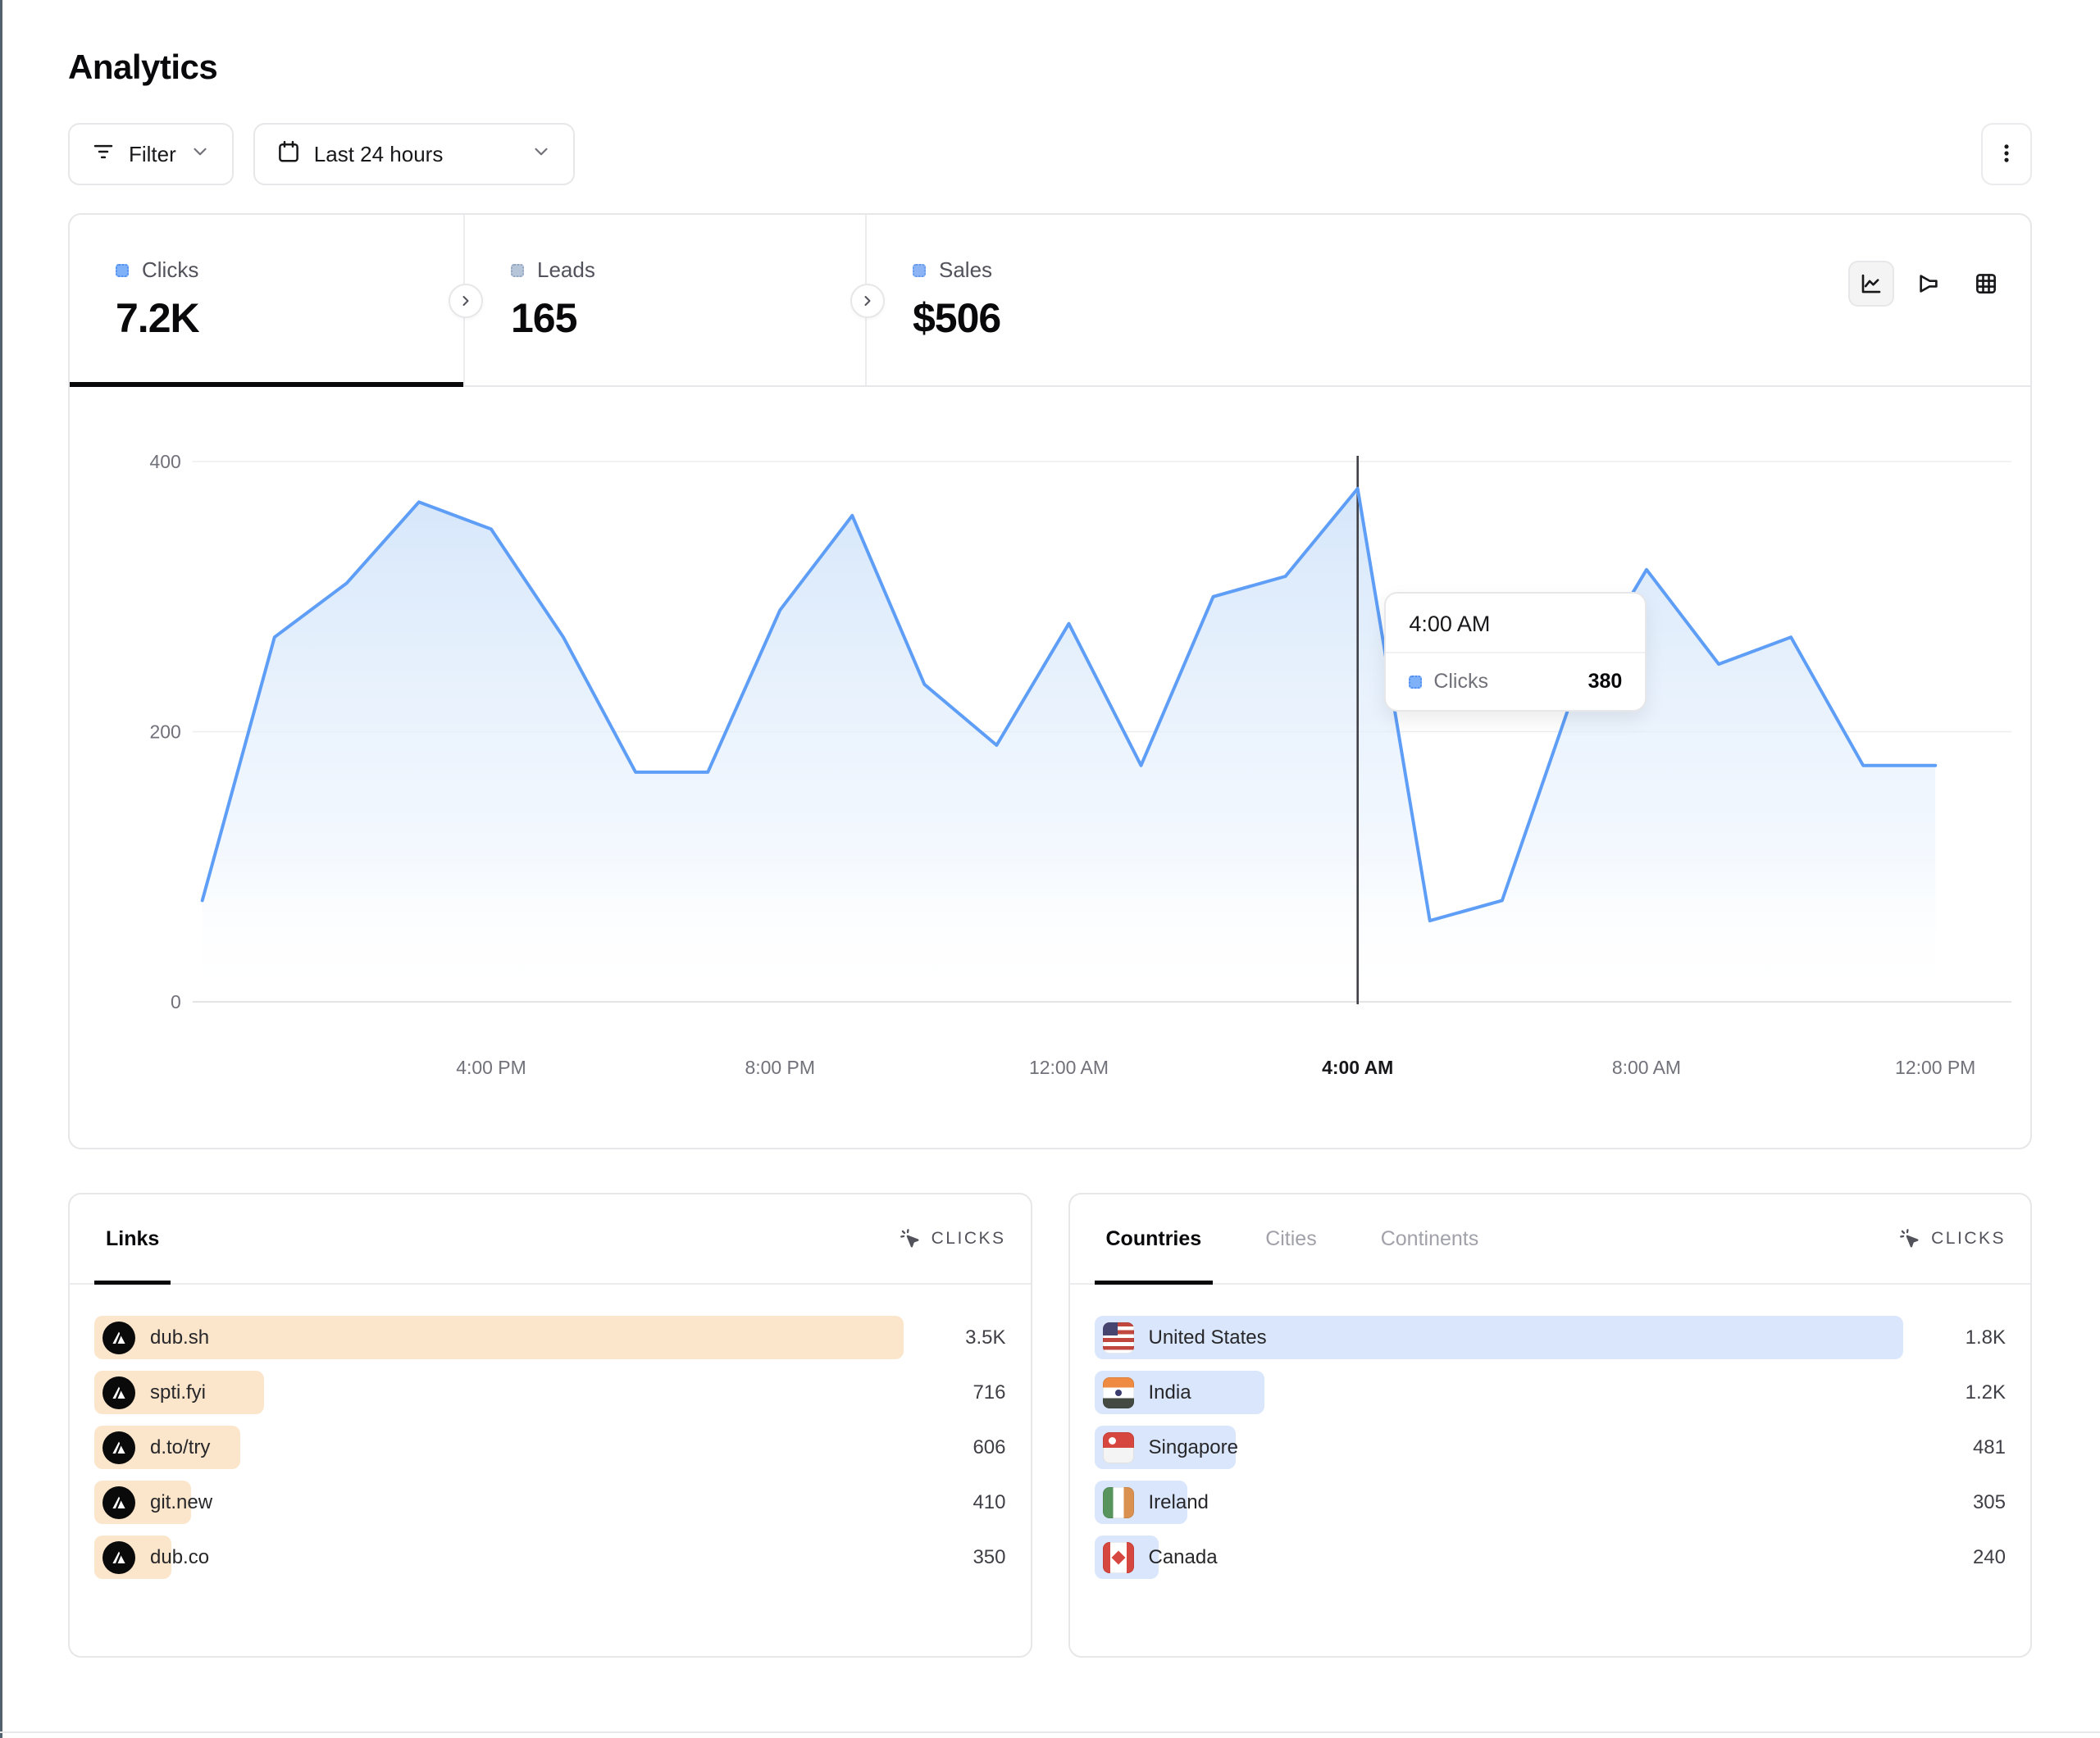 This screenshot has width=2100, height=1738. Describe the element at coordinates (1985, 1392) in the screenshot. I see `row-value: 1.2K` at that location.